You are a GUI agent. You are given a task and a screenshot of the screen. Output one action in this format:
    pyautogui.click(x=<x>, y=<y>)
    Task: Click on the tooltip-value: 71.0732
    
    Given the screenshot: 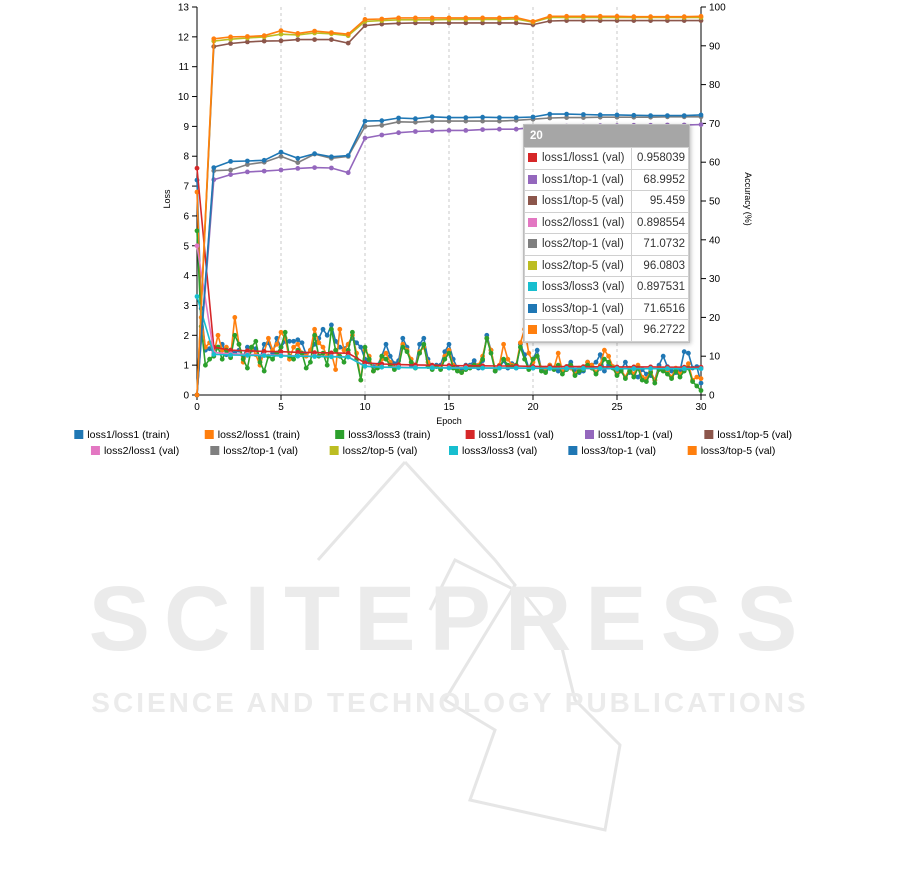 What is the action you would take?
    pyautogui.click(x=660, y=244)
    